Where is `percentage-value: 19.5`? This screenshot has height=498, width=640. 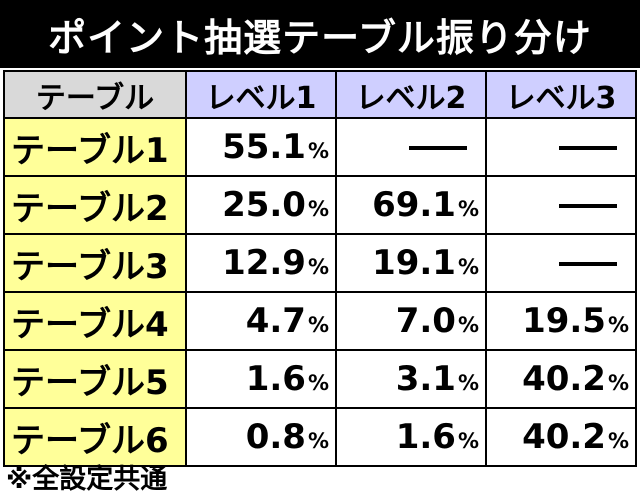 percentage-value: 19.5 is located at coordinates (564, 321).